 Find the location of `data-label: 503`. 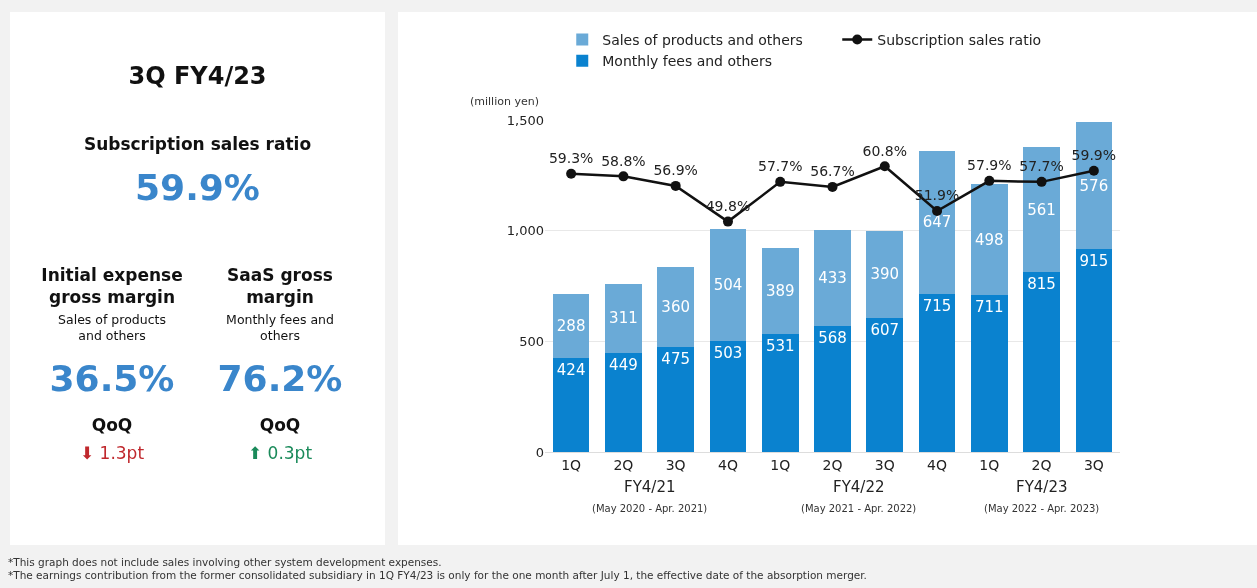

data-label: 503 is located at coordinates (728, 352).